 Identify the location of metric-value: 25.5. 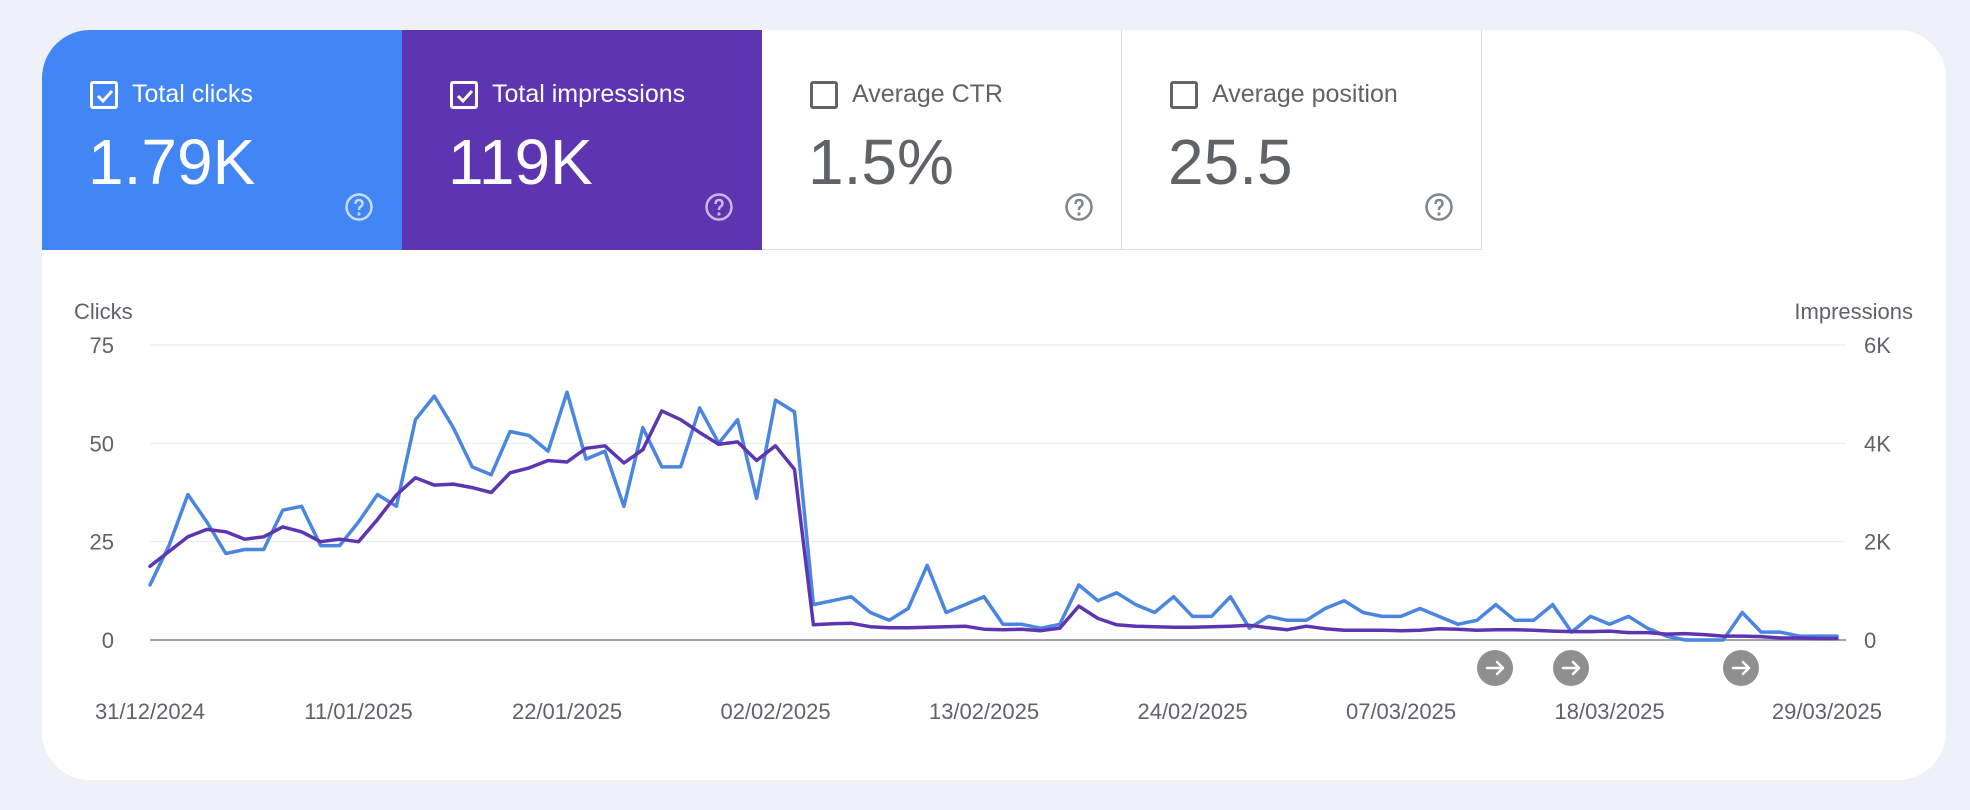
(1230, 162).